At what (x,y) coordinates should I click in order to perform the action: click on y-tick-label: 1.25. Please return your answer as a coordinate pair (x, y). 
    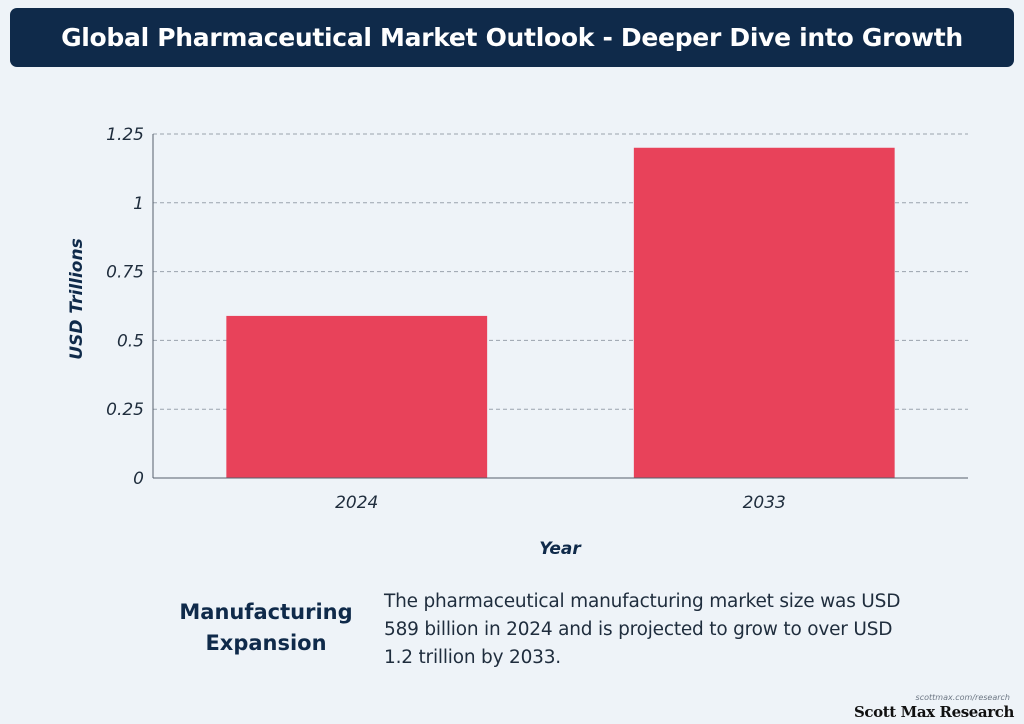
    Looking at the image, I should click on (125, 135).